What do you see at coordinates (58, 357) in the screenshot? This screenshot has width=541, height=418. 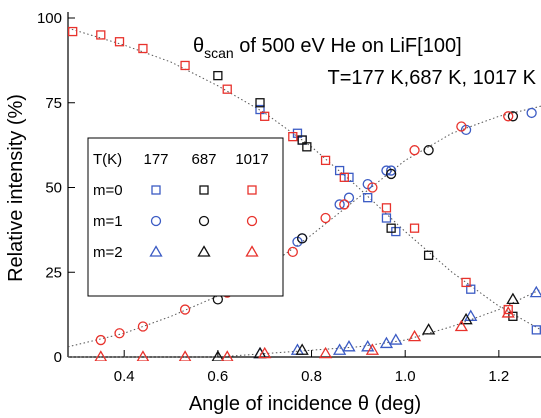 I see `y-tick-label: 0` at bounding box center [58, 357].